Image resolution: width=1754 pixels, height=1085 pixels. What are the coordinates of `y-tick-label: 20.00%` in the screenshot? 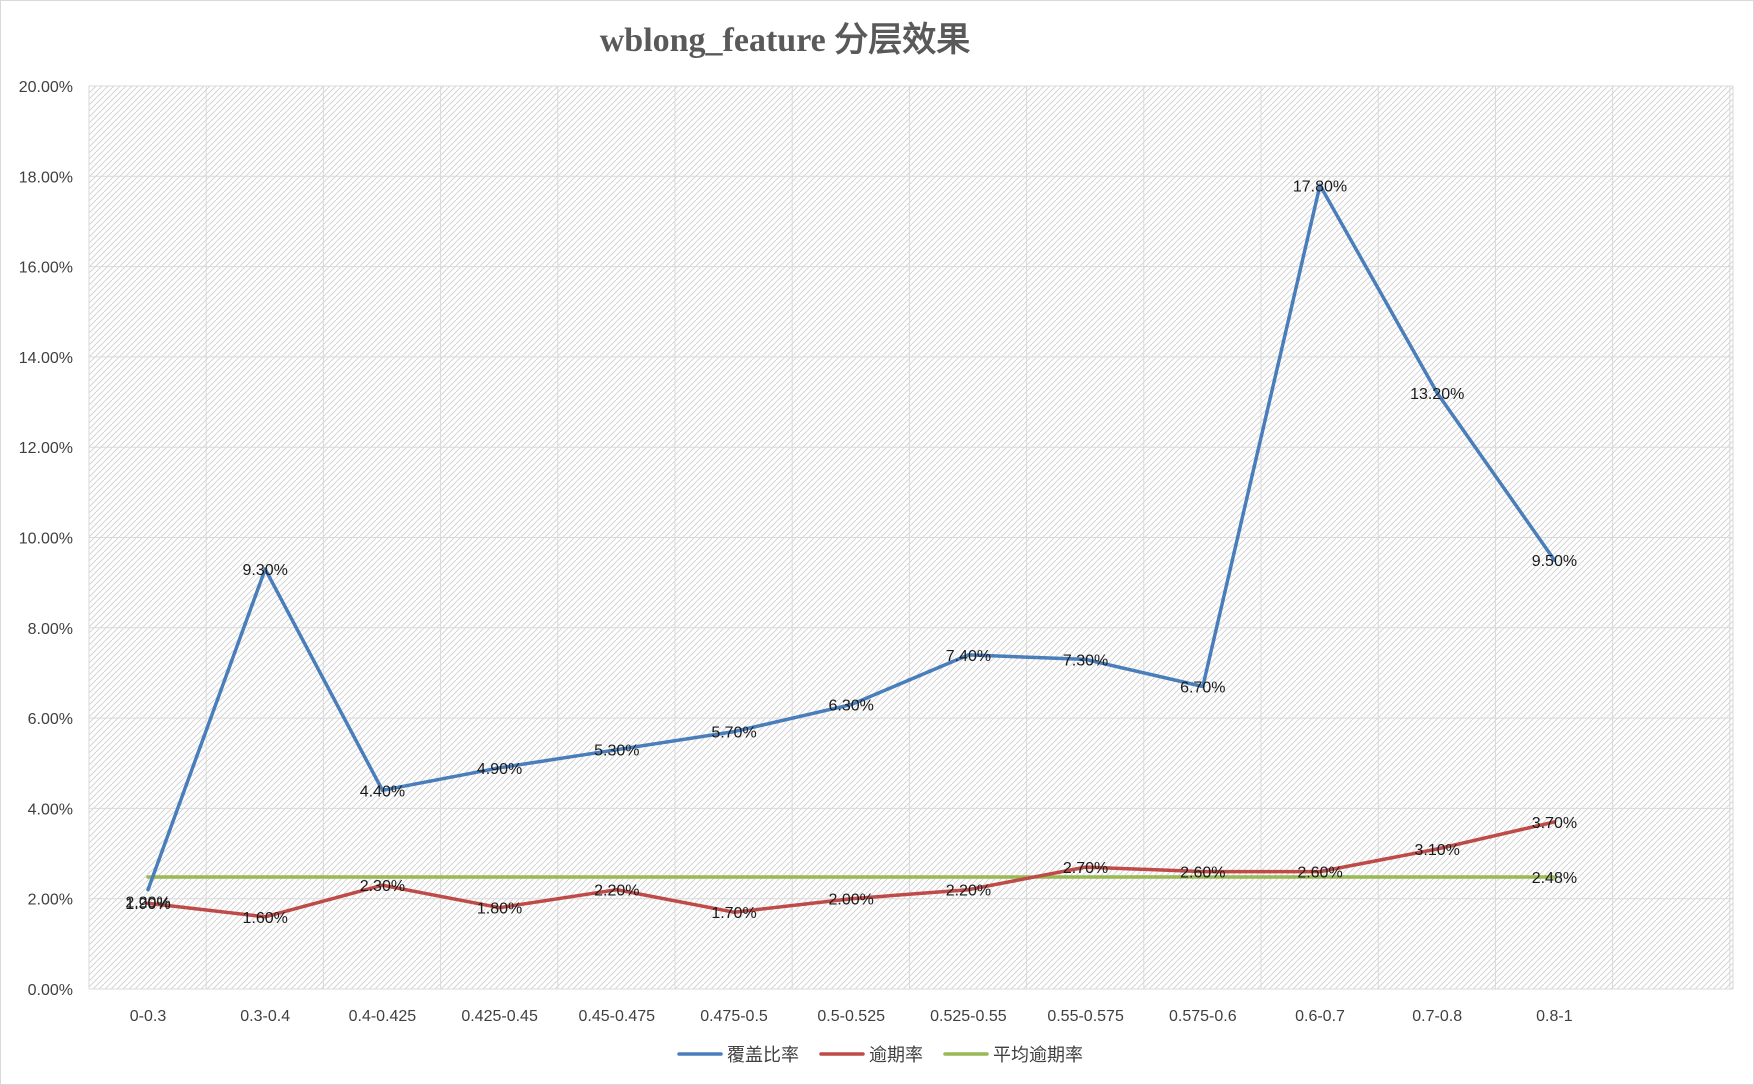 It's located at (46, 87).